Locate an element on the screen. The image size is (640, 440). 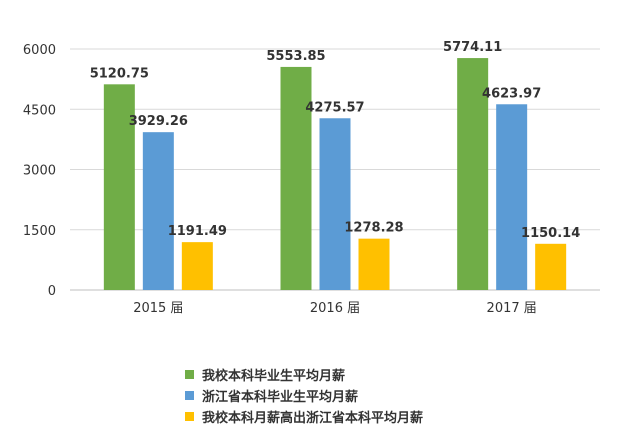
y-tick-label: 3000 is located at coordinates (39, 171).